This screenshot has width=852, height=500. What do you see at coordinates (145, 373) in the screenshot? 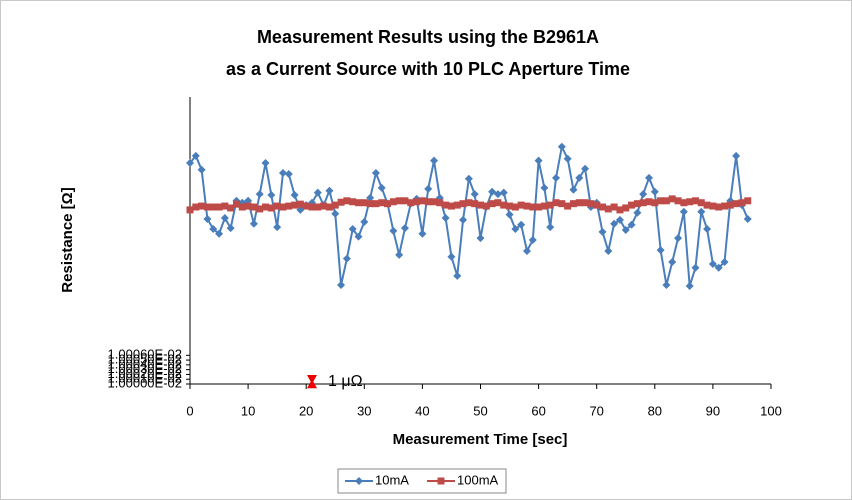
I see `y-tick-label: 1.00020E-02` at bounding box center [145, 373].